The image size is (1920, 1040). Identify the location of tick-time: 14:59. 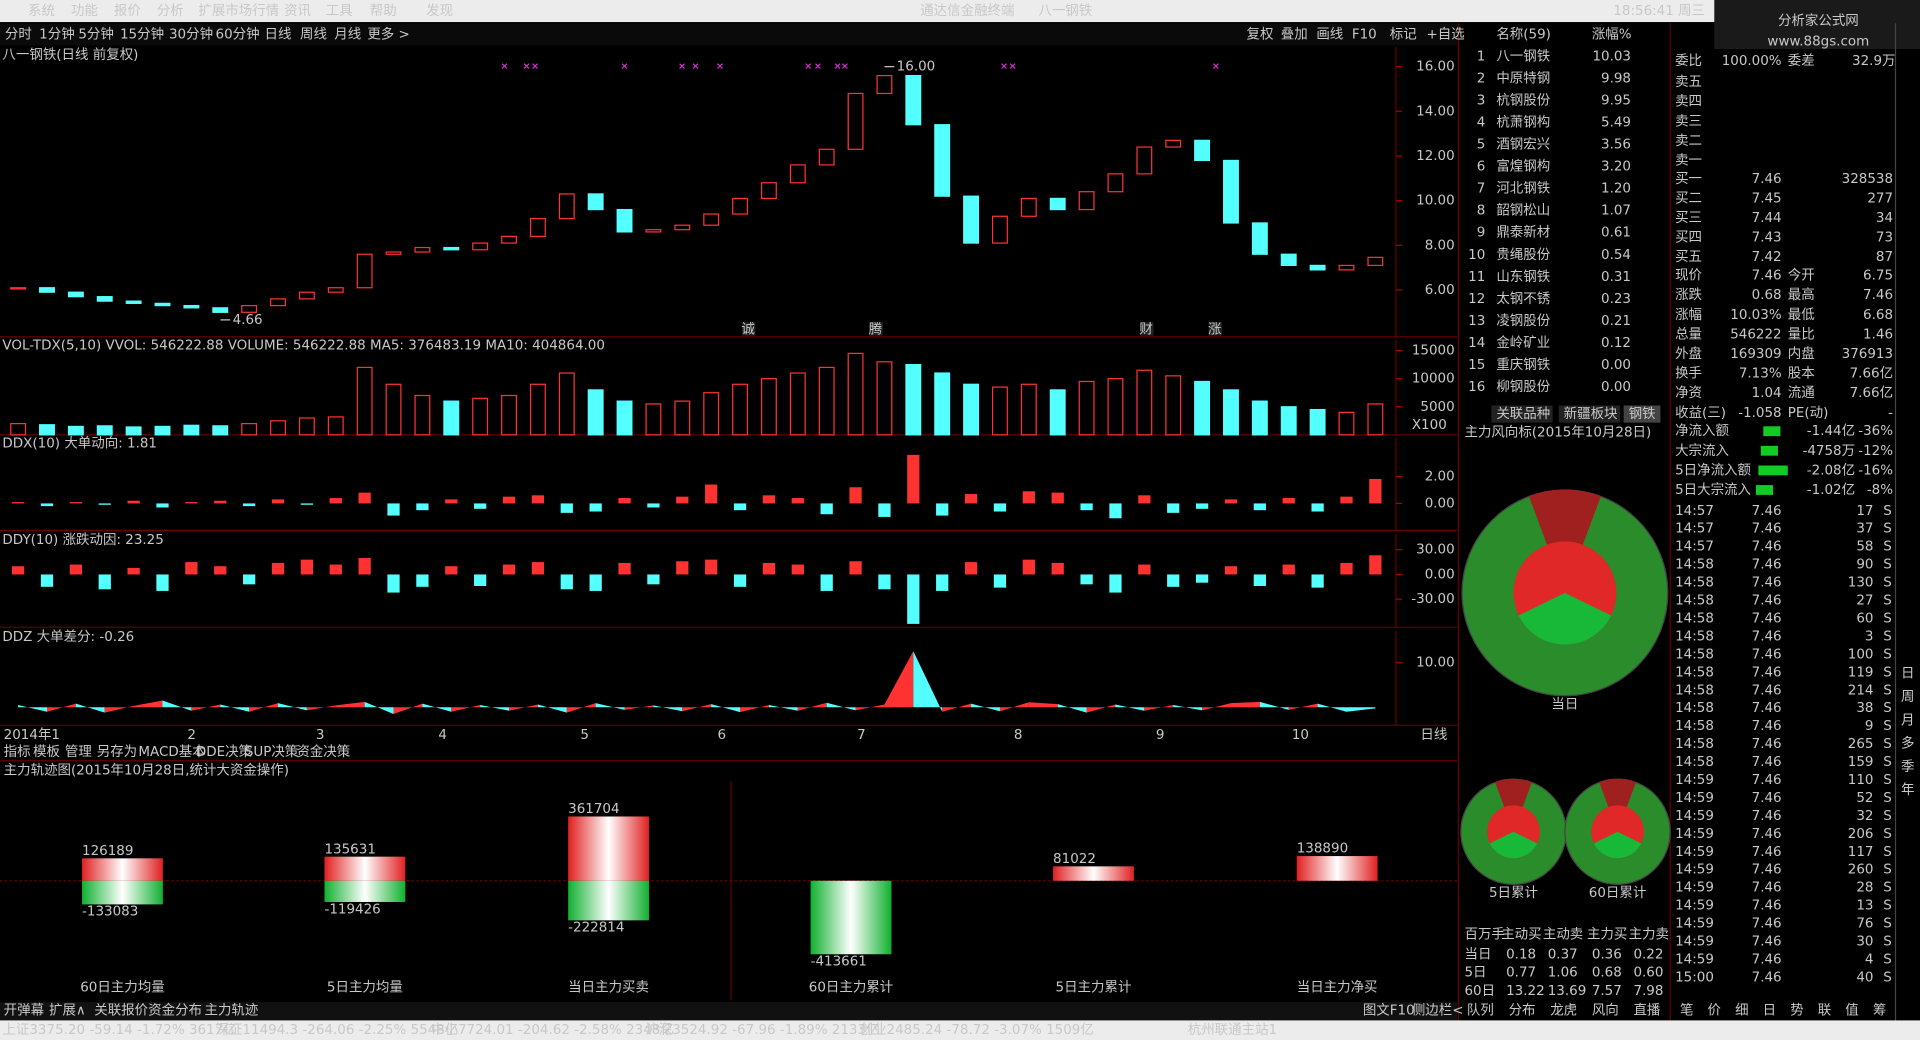
(1694, 780).